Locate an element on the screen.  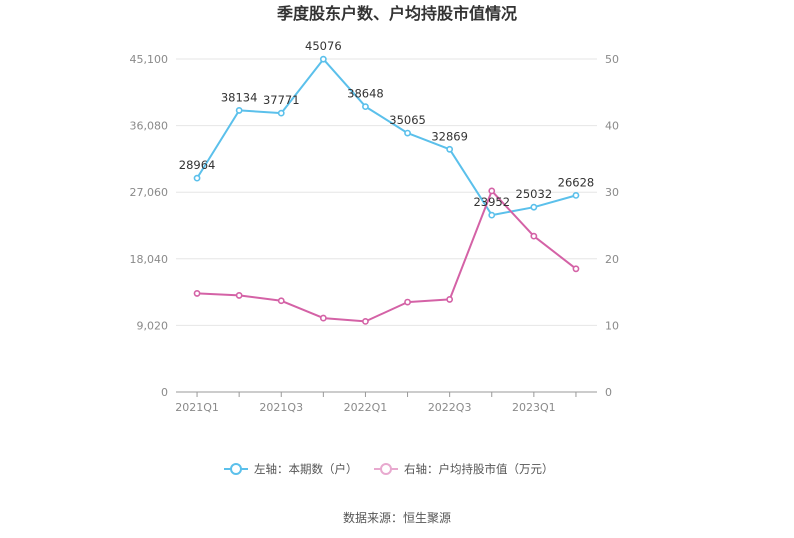
x-tick-label: 2022Q3 is located at coordinates (450, 407).